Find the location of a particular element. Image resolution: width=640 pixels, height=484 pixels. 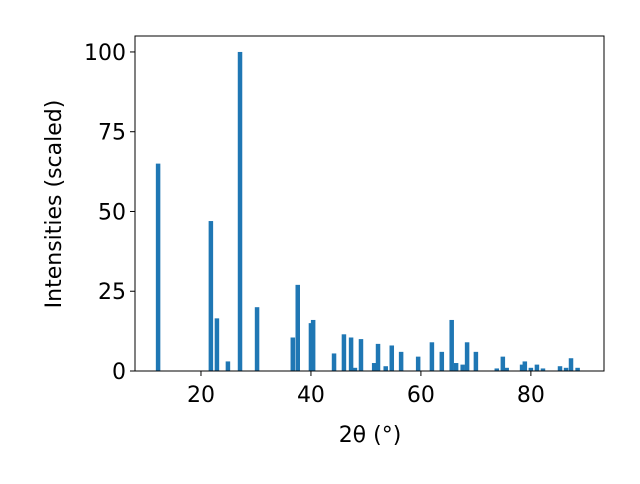

y-tick-label: 25 is located at coordinates (112, 292).